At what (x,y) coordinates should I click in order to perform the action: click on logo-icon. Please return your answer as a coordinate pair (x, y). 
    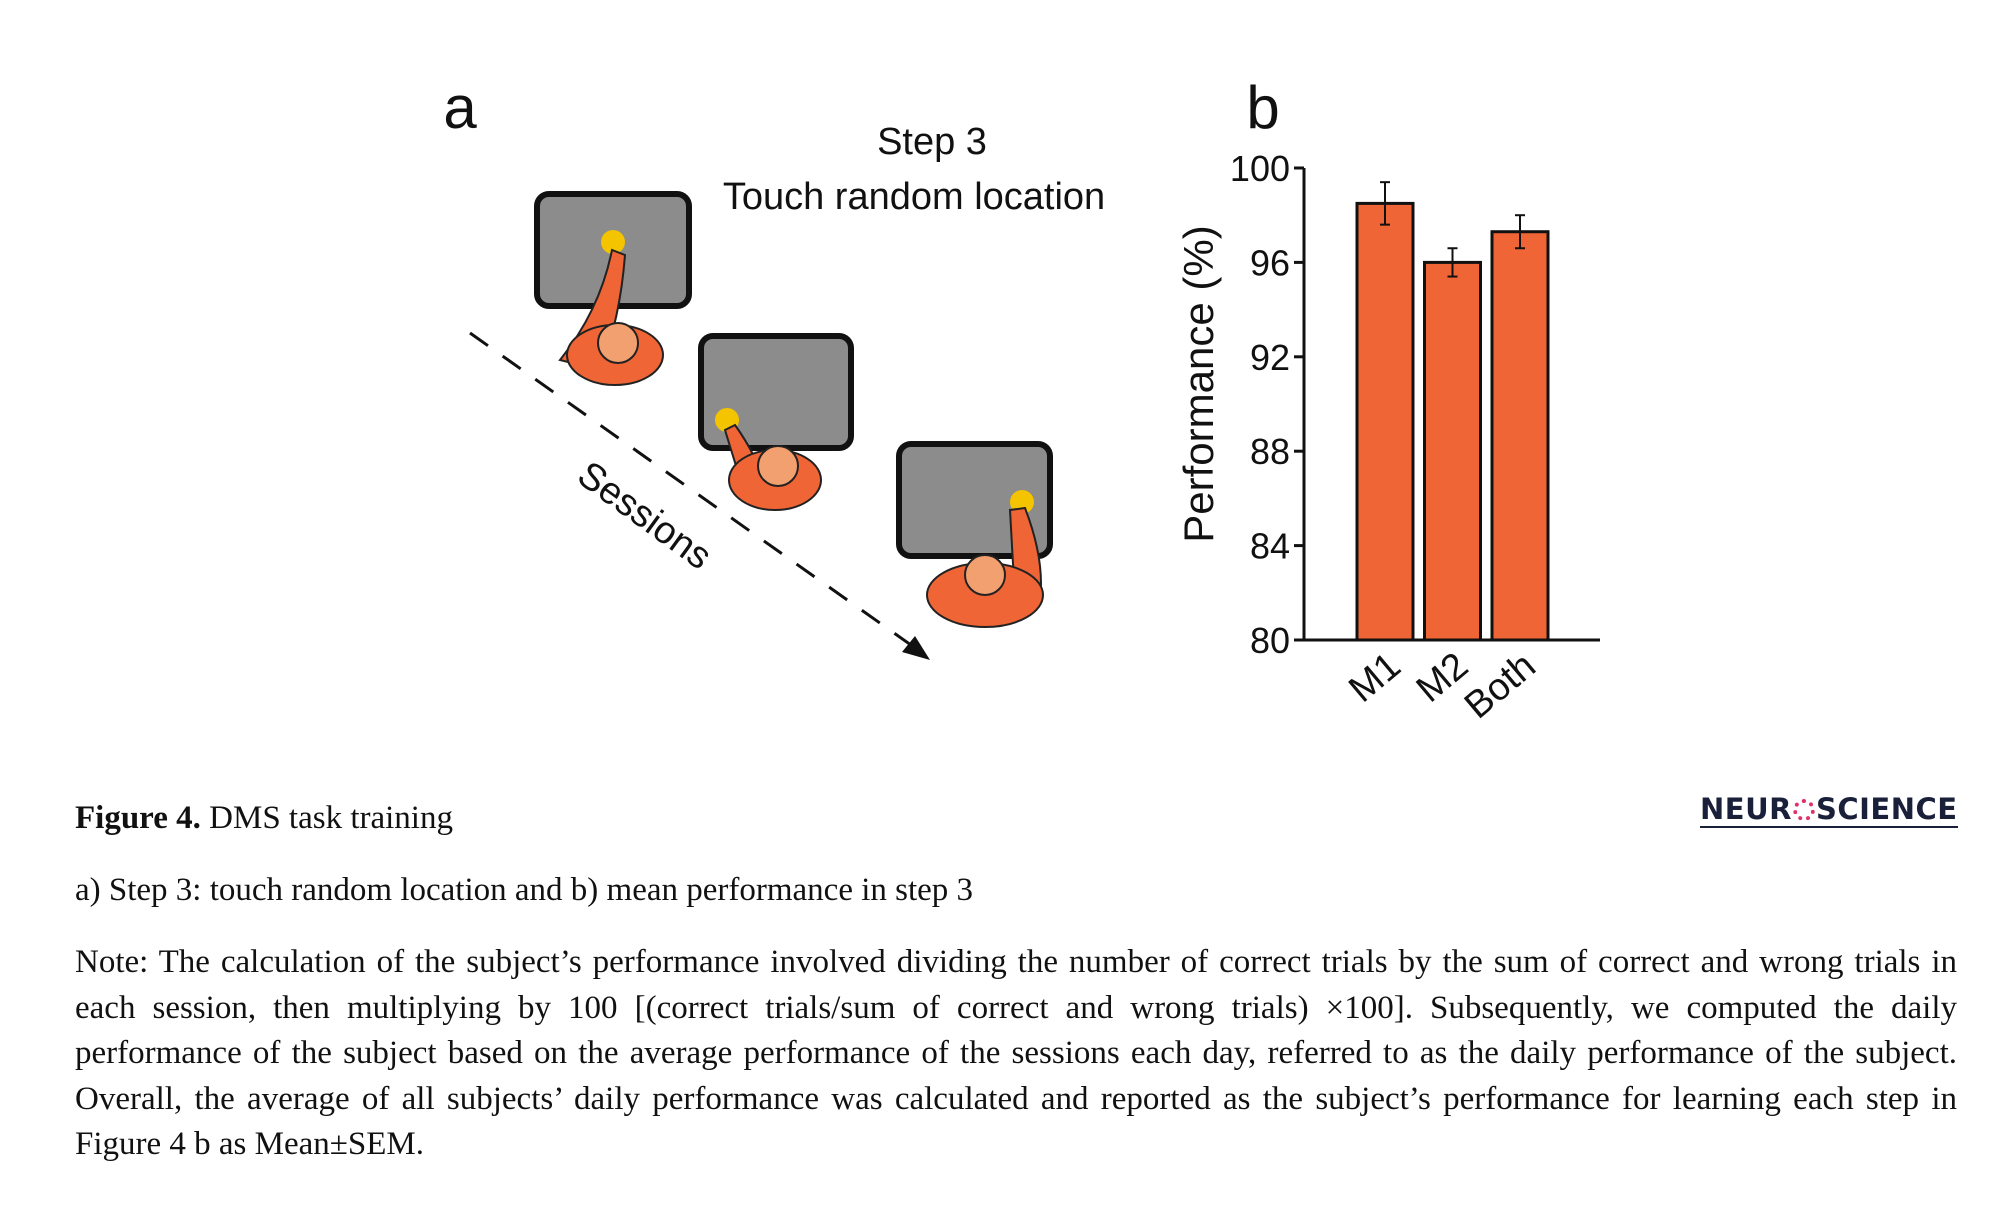
    Looking at the image, I should click on (1803, 810).